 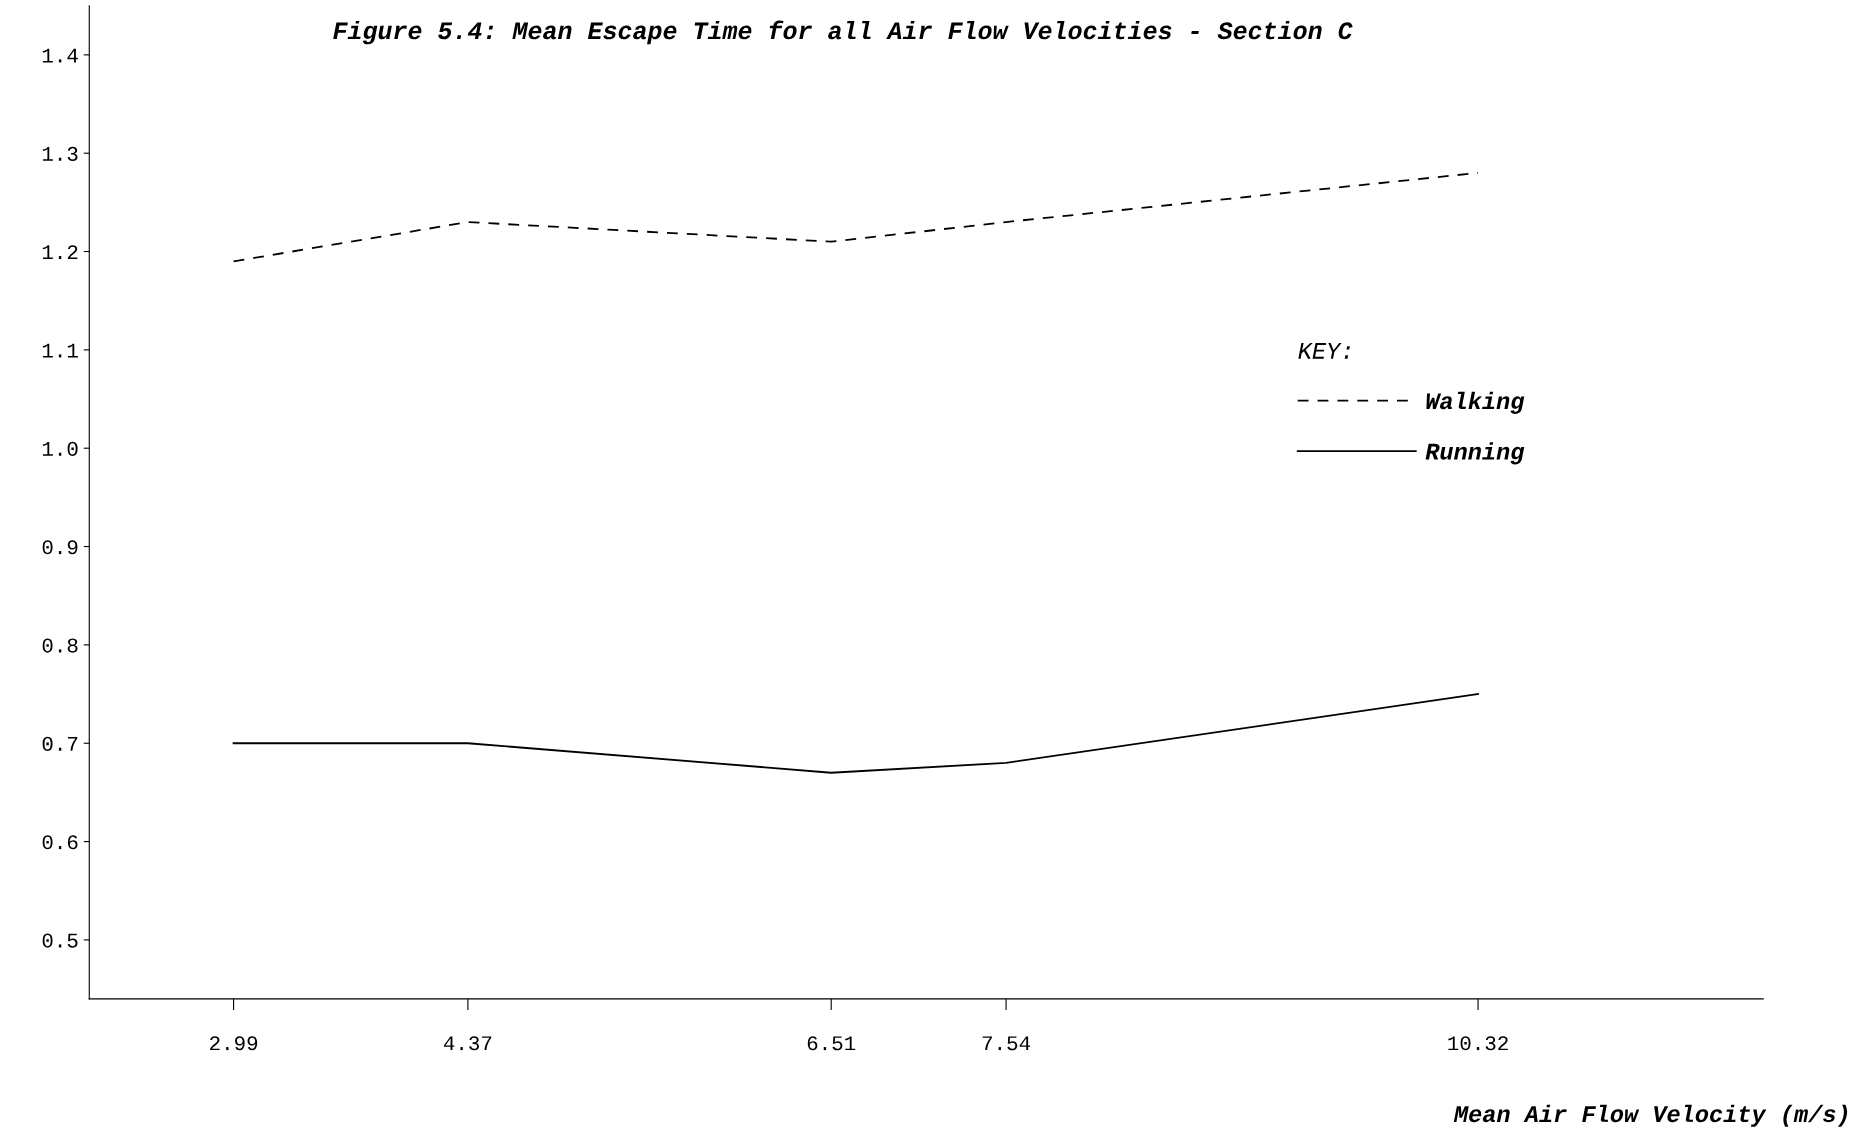 What do you see at coordinates (60, 842) in the screenshot?
I see `y-tick-label: 0.6` at bounding box center [60, 842].